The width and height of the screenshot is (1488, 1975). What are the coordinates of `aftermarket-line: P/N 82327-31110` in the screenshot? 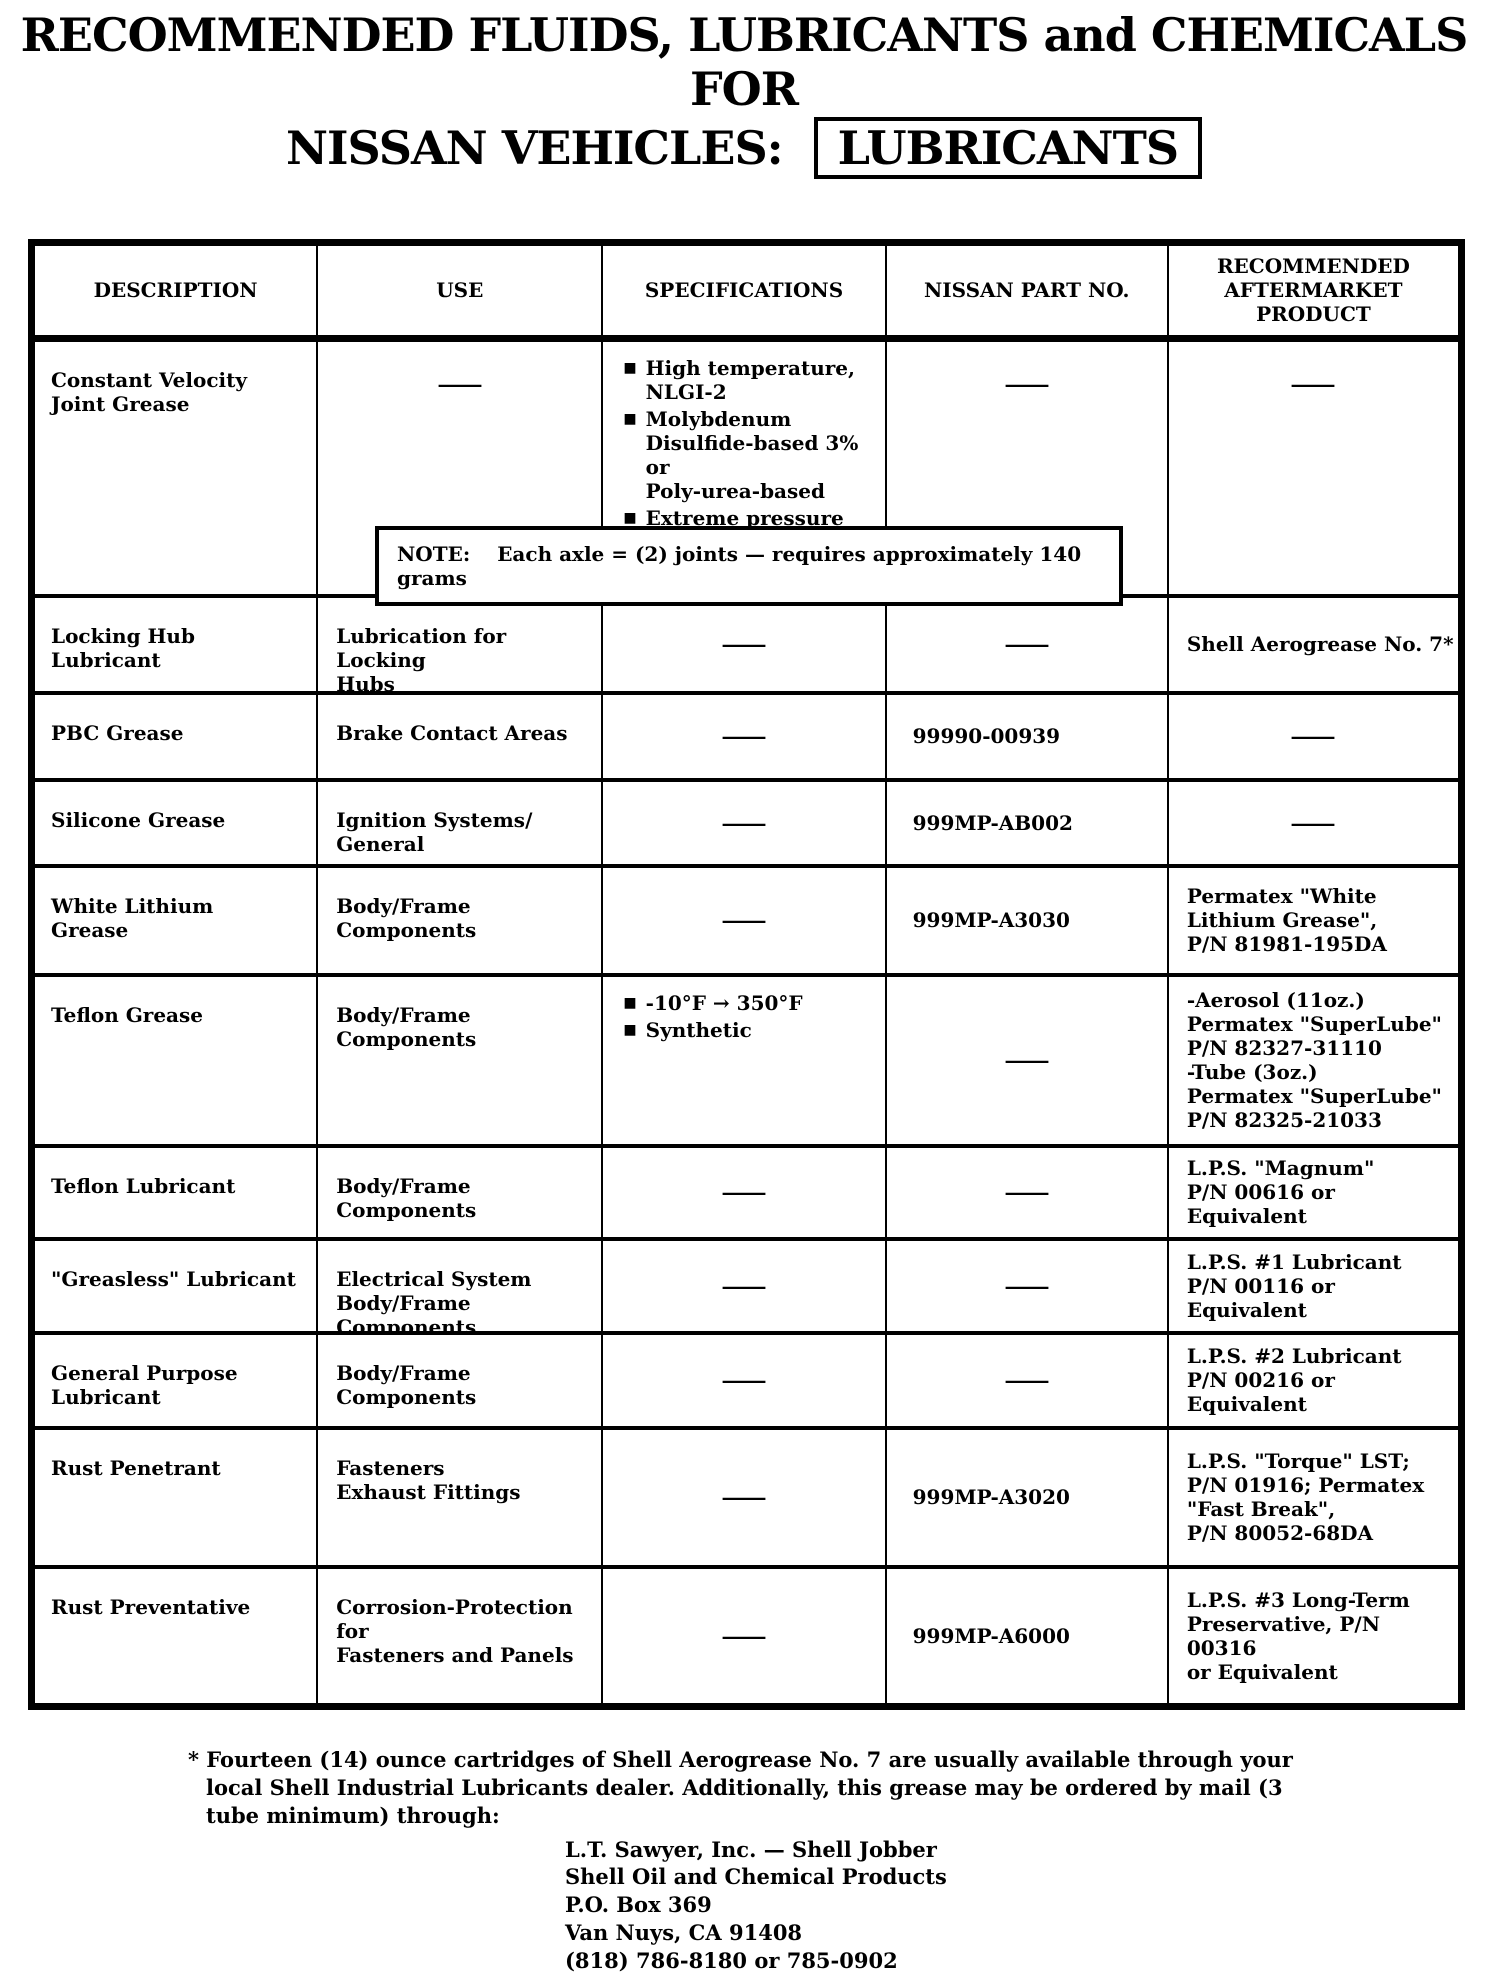 It's located at (1284, 1048).